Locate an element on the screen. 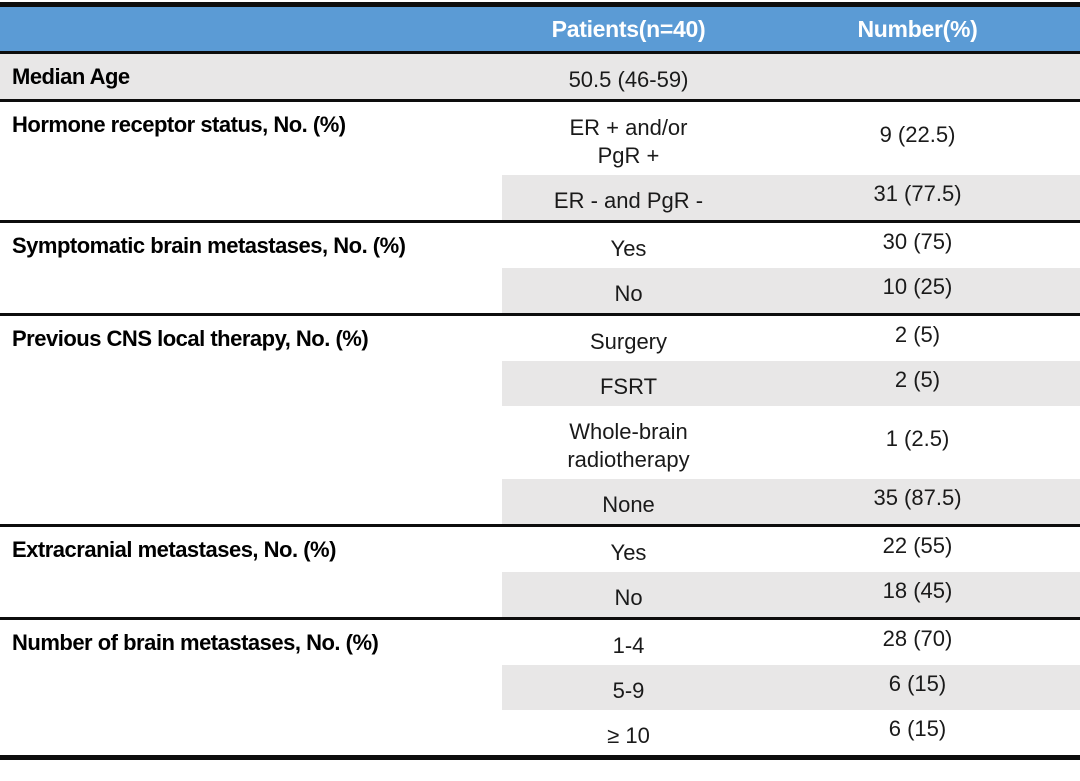 Image resolution: width=1080 pixels, height=781 pixels. col-header-blank is located at coordinates (251, 29).